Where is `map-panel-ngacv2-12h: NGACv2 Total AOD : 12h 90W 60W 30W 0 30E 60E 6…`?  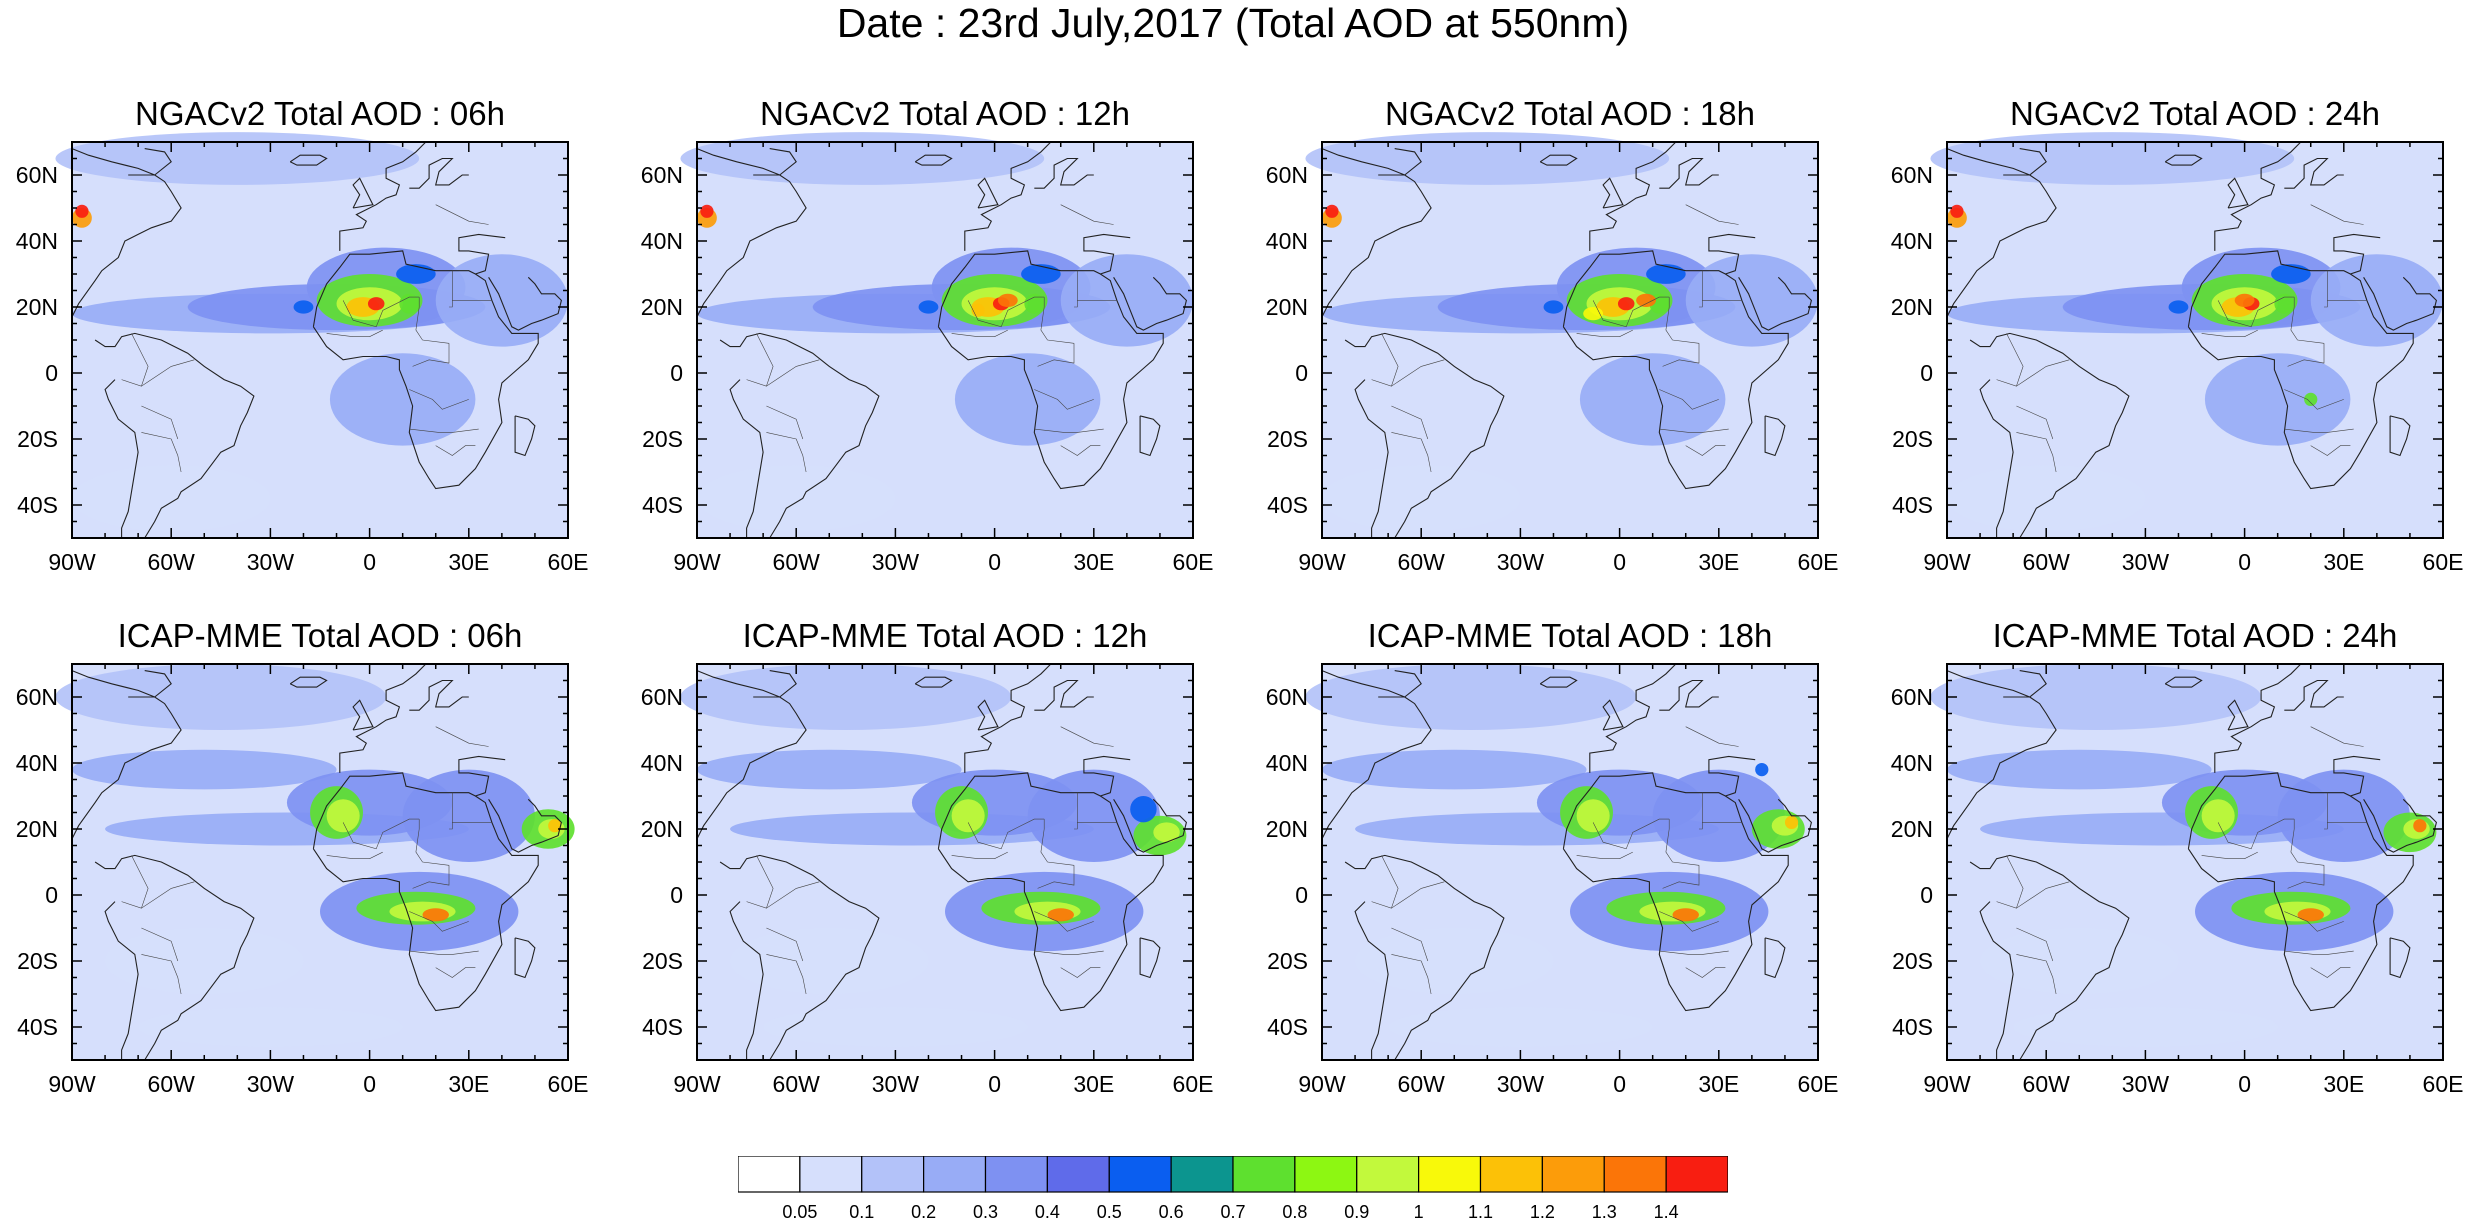
map-panel-ngacv2-12h: NGACv2 Total AOD : 12h 90W 60W 30W 0 30E 60E 6… is located at coordinates (927, 335).